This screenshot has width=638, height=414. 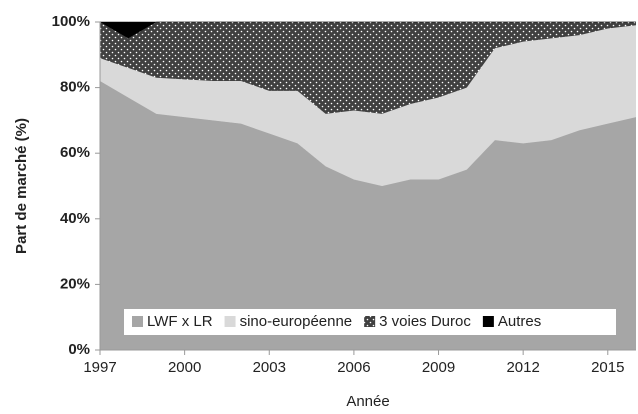 I want to click on y-tick-label: 20%, so click(x=75, y=283).